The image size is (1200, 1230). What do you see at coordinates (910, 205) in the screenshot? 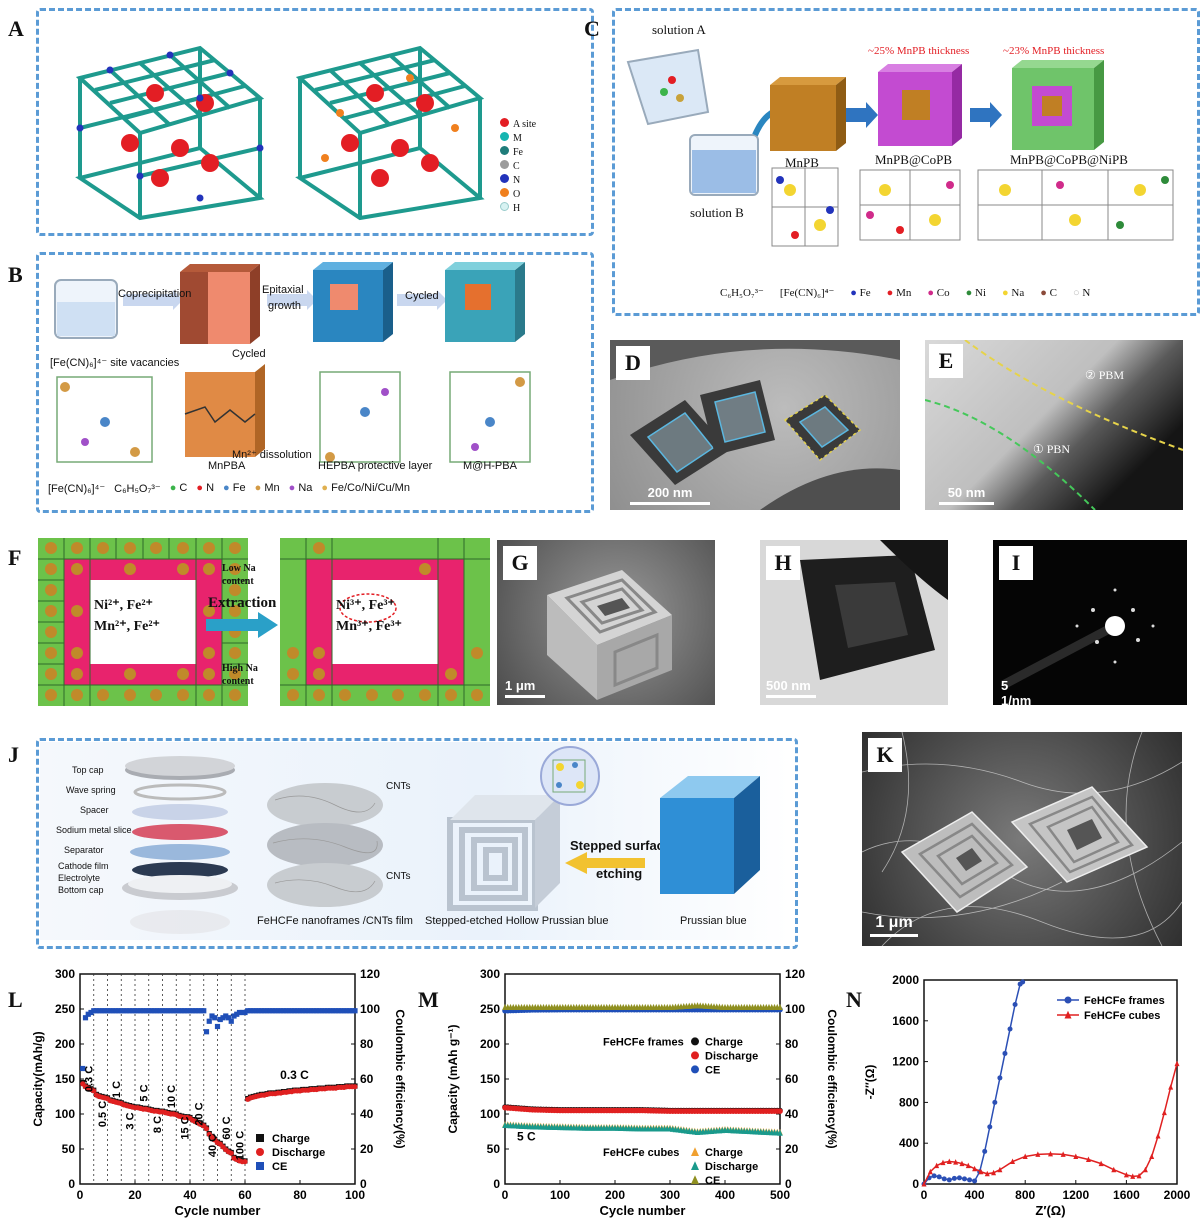
I see `lattice-mnpb-copb` at bounding box center [910, 205].